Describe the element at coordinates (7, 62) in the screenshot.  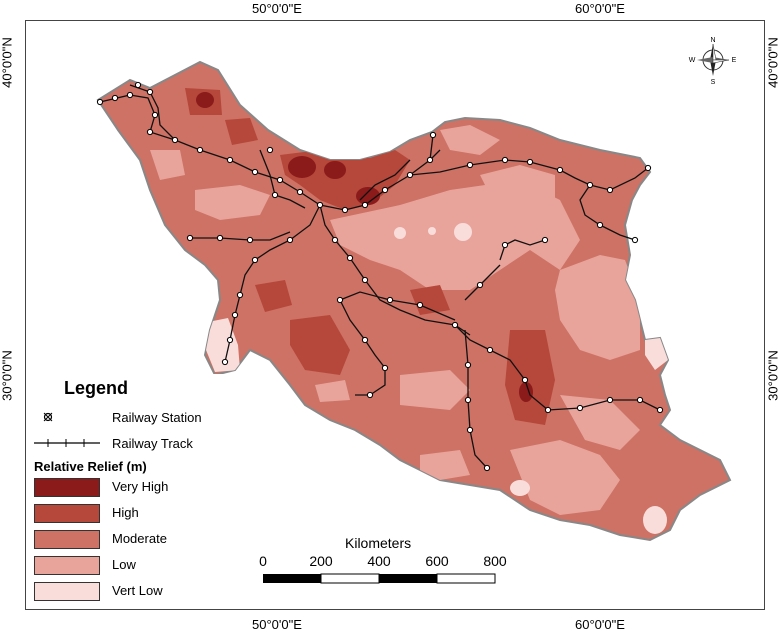
I see `left-coord-label: 40°0'0"N` at that location.